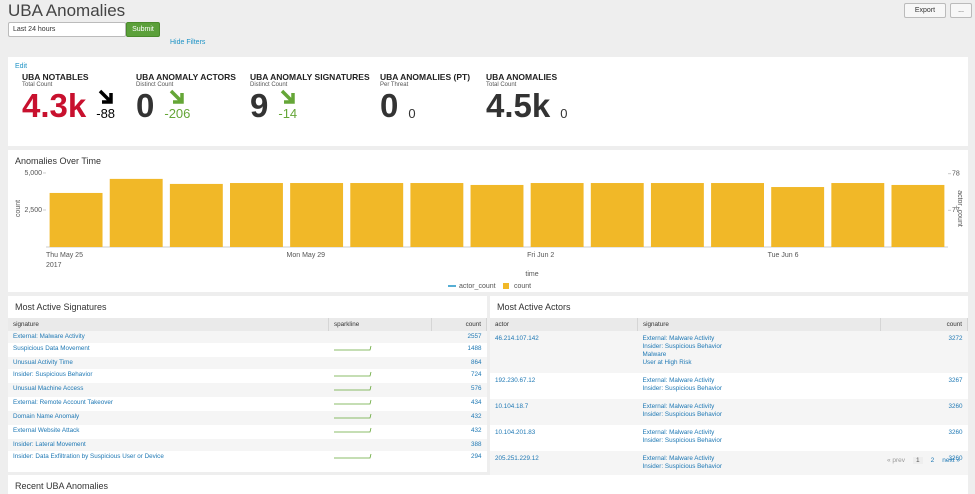 Image resolution: width=975 pixels, height=494 pixels. What do you see at coordinates (288, 113) in the screenshot?
I see `delta-value: -14` at bounding box center [288, 113].